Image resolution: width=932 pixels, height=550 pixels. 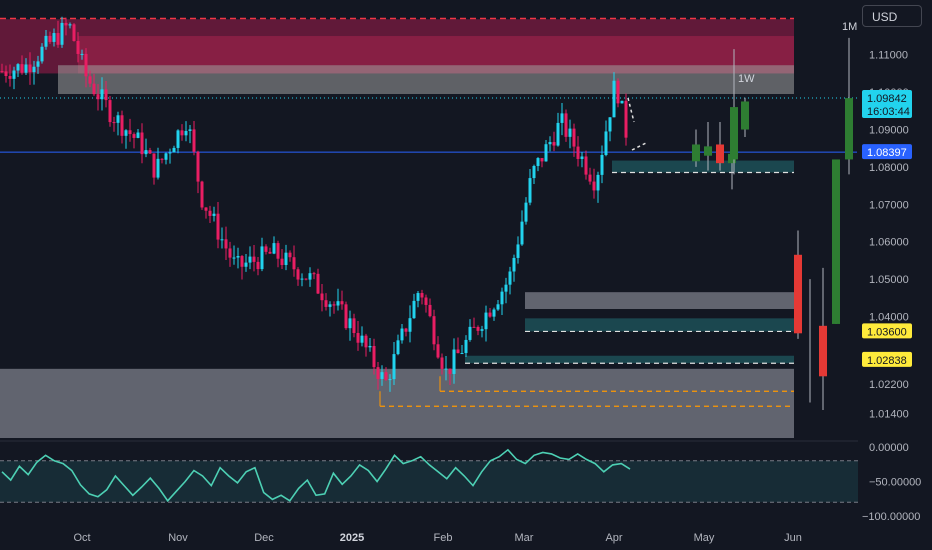 What do you see at coordinates (889, 205) in the screenshot?
I see `price-axis-tick-label: 1.07000` at bounding box center [889, 205].